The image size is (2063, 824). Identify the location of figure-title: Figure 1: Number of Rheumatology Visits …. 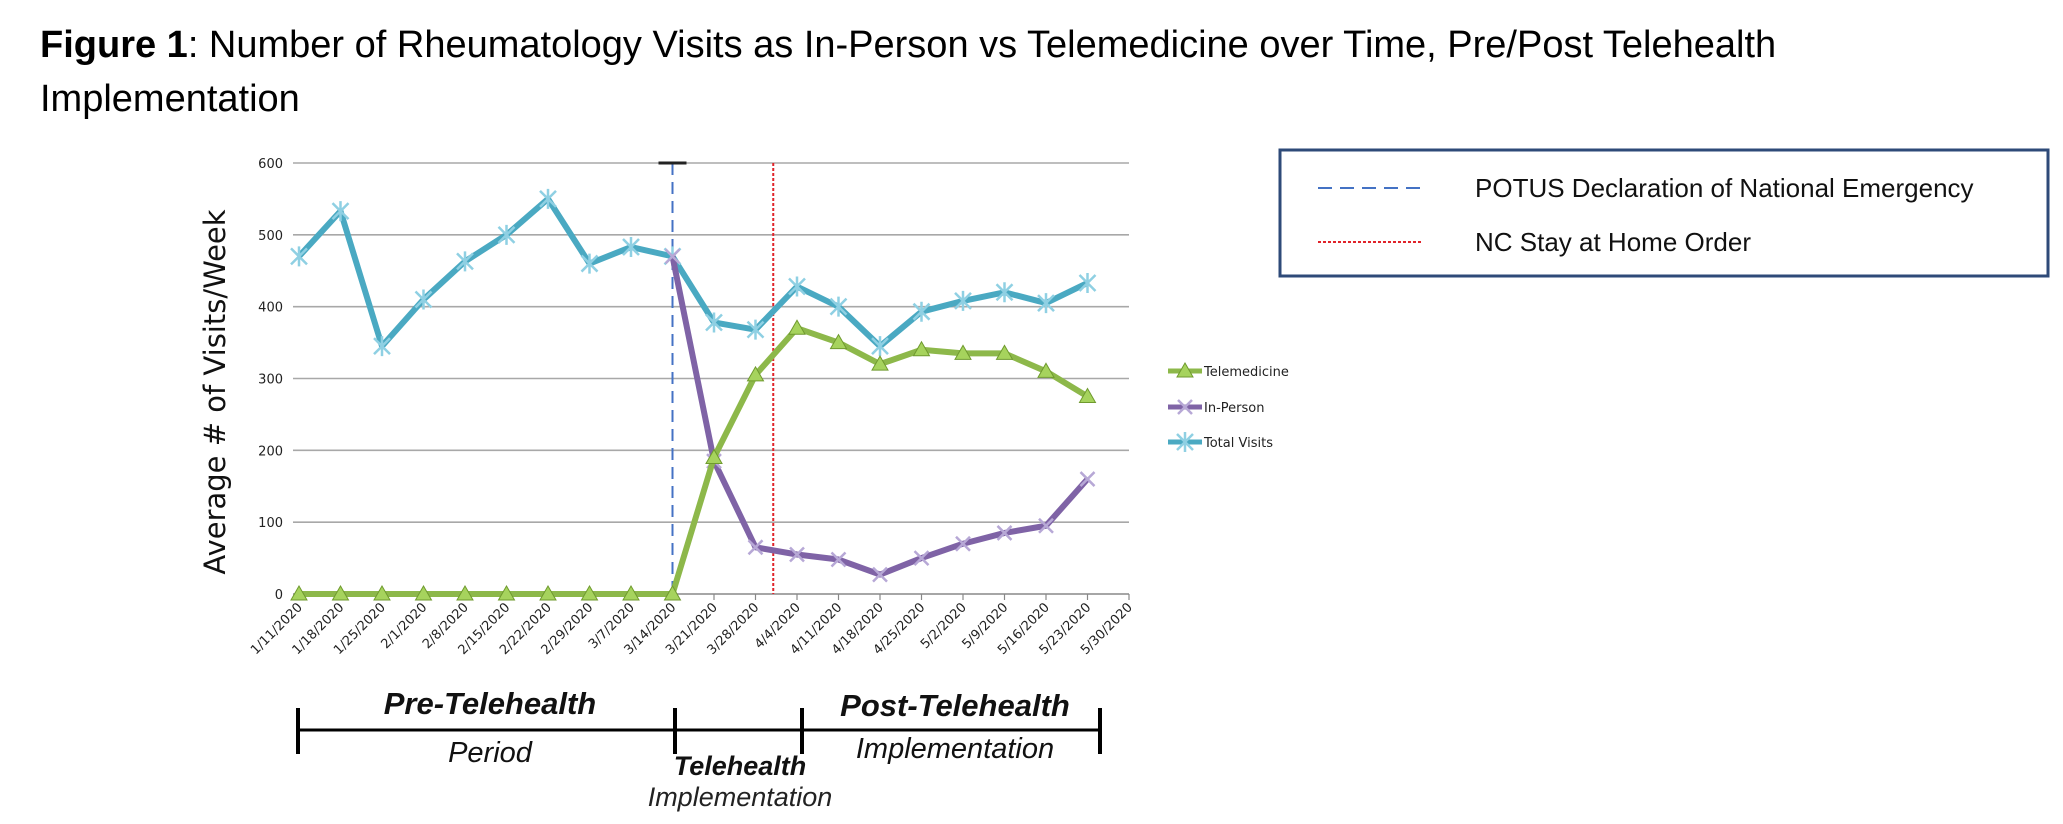
(1020, 72).